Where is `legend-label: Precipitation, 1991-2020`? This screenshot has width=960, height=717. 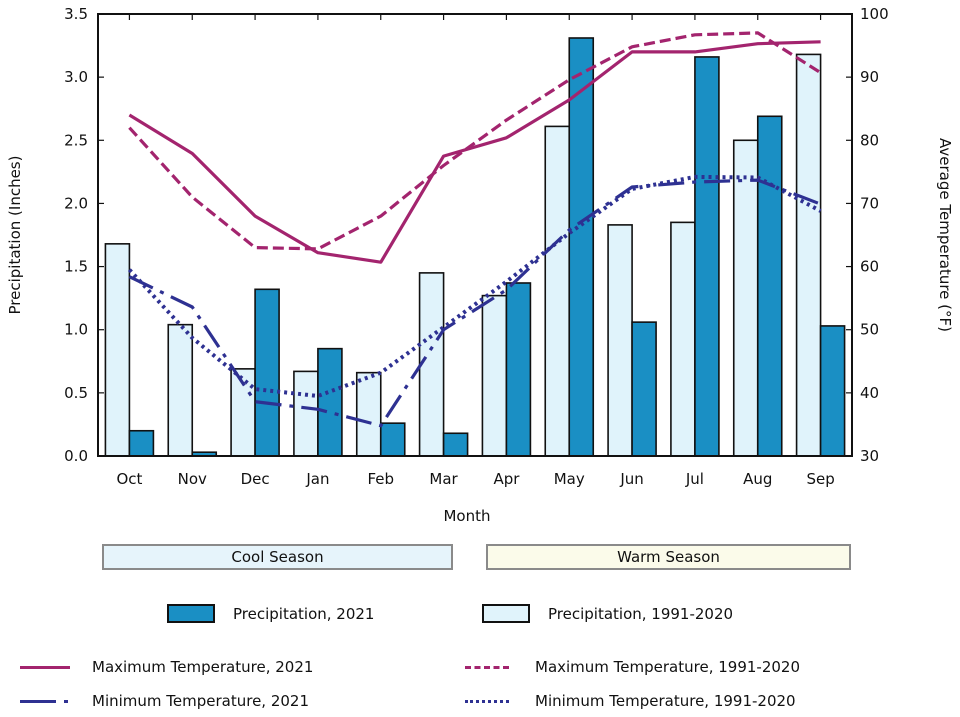 legend-label: Precipitation, 1991-2020 is located at coordinates (641, 613).